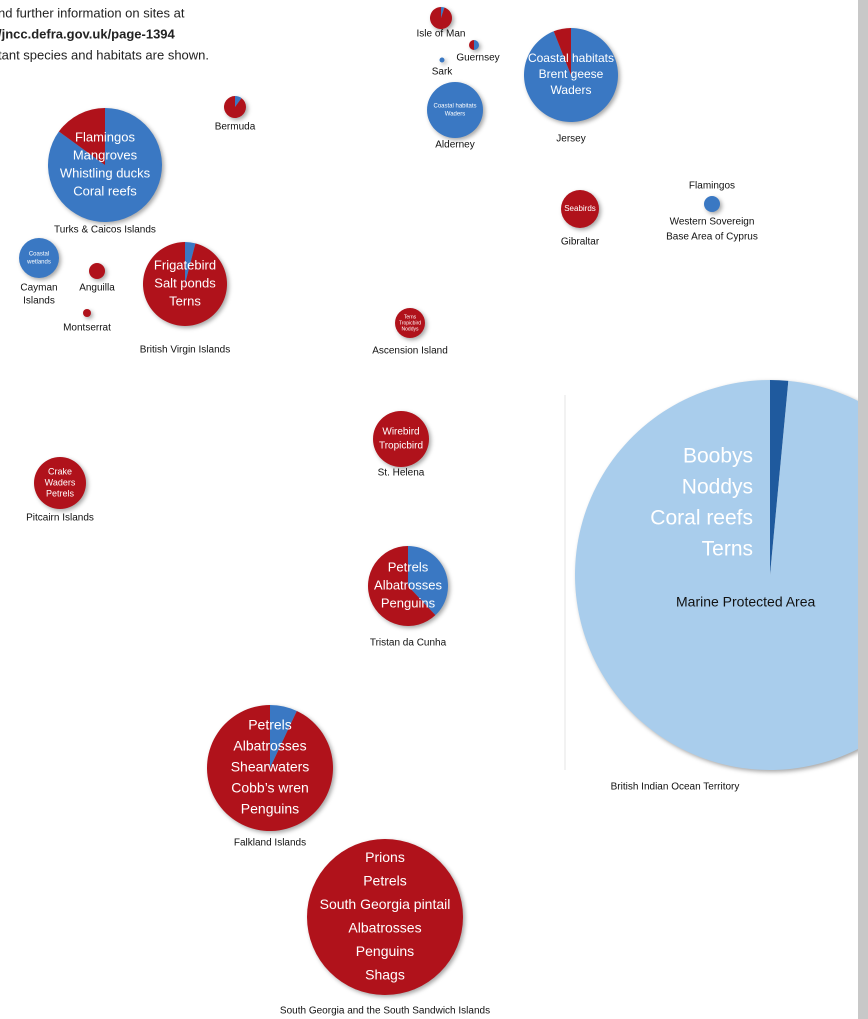  Describe the element at coordinates (443, 72) in the screenshot. I see `territory-name: Sark` at that location.